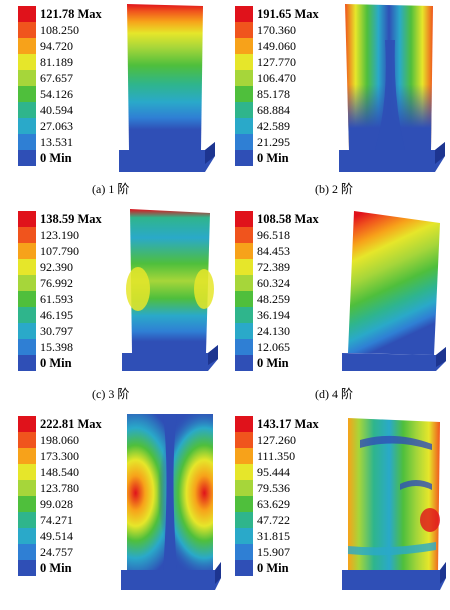 The width and height of the screenshot is (450, 610). What do you see at coordinates (56, 110) in the screenshot?
I see `legend-level-label: 40.594` at bounding box center [56, 110].